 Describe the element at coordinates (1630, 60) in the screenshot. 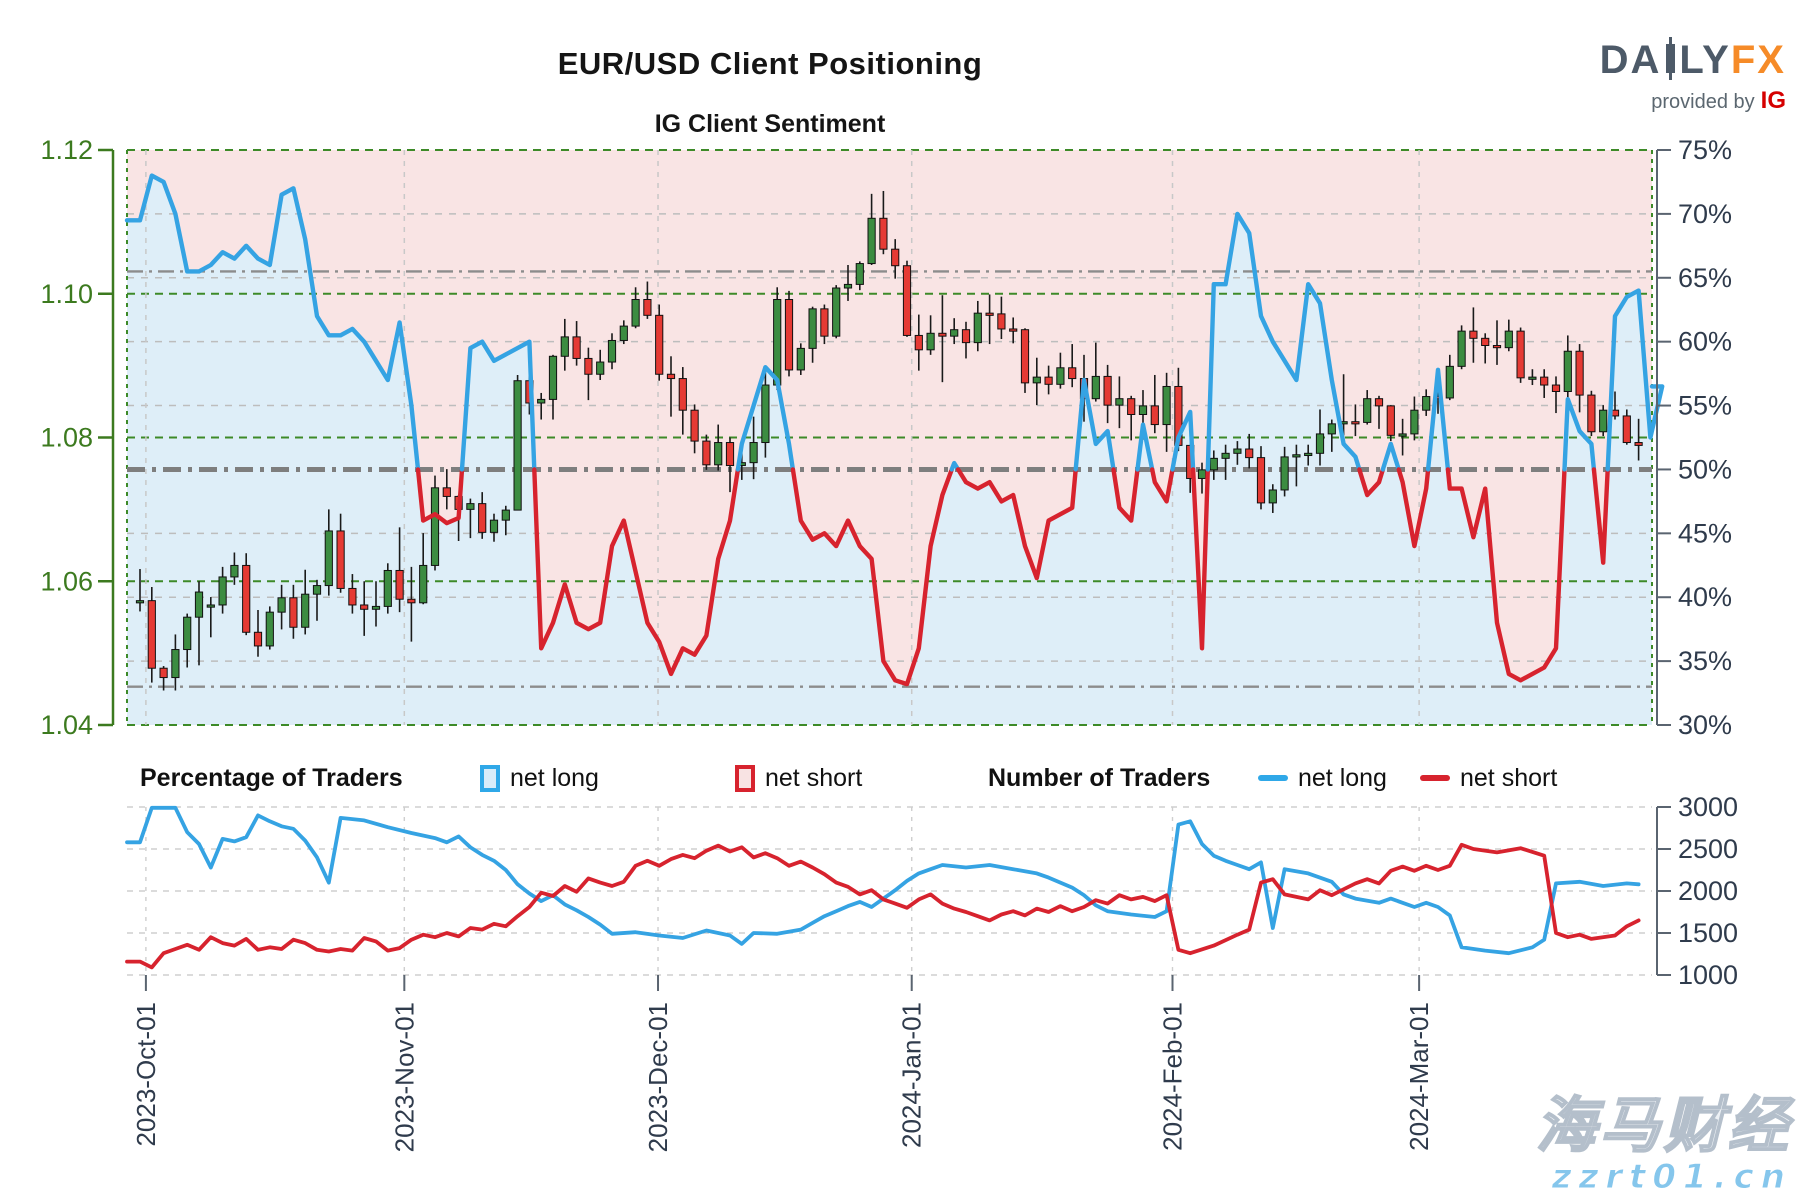

I see `logo-text-da: DA` at that location.